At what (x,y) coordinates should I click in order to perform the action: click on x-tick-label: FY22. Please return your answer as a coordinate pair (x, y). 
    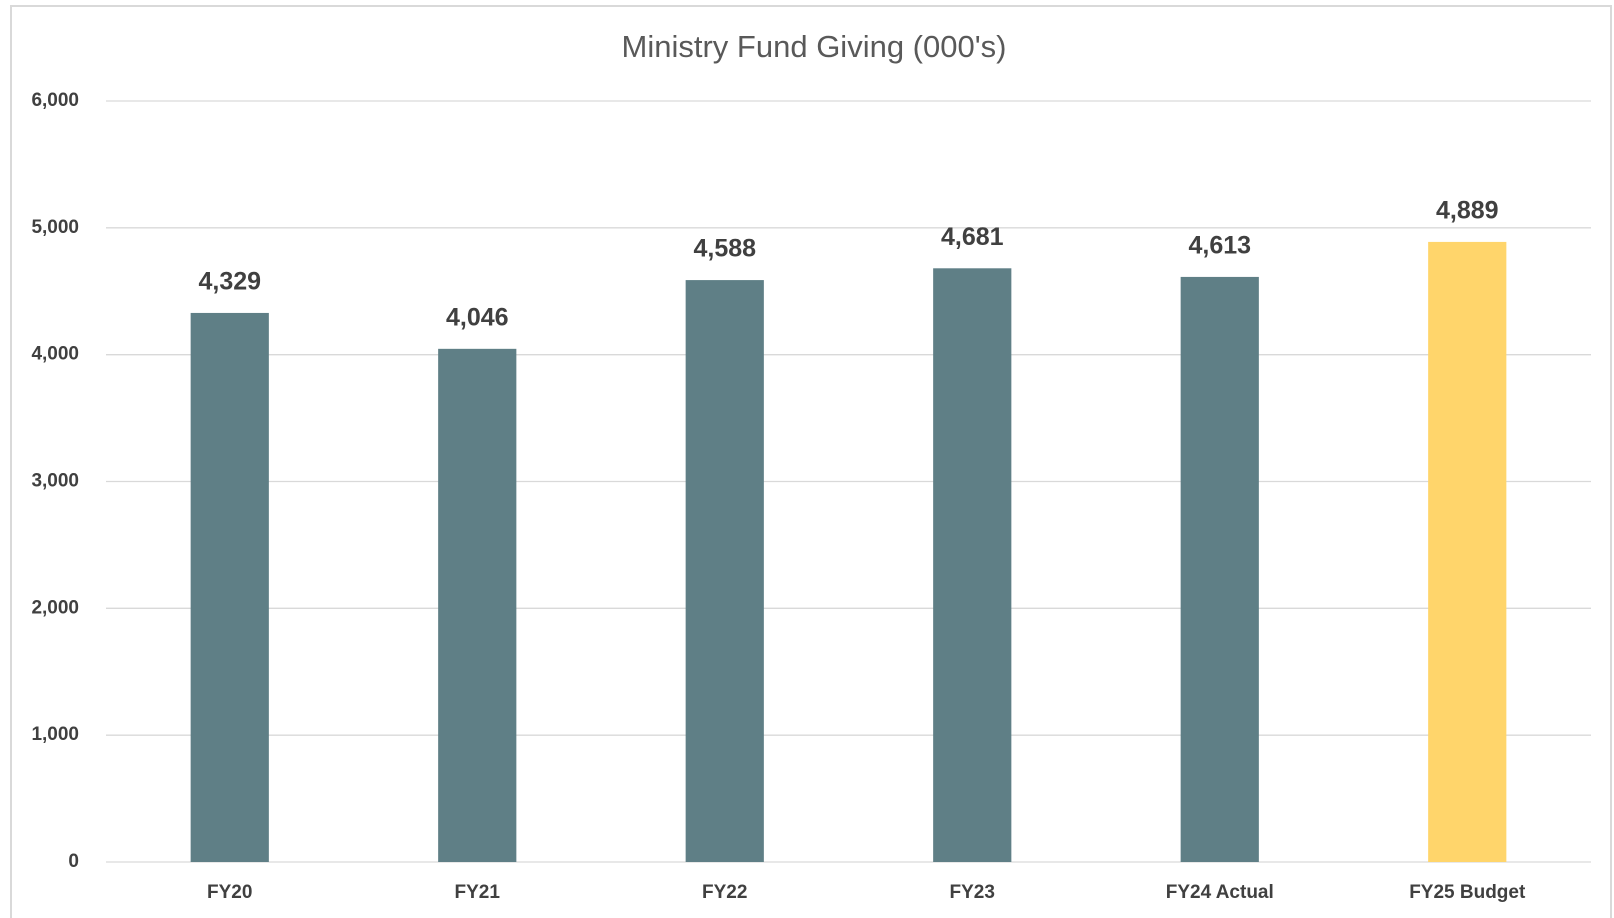
    Looking at the image, I should click on (724, 892).